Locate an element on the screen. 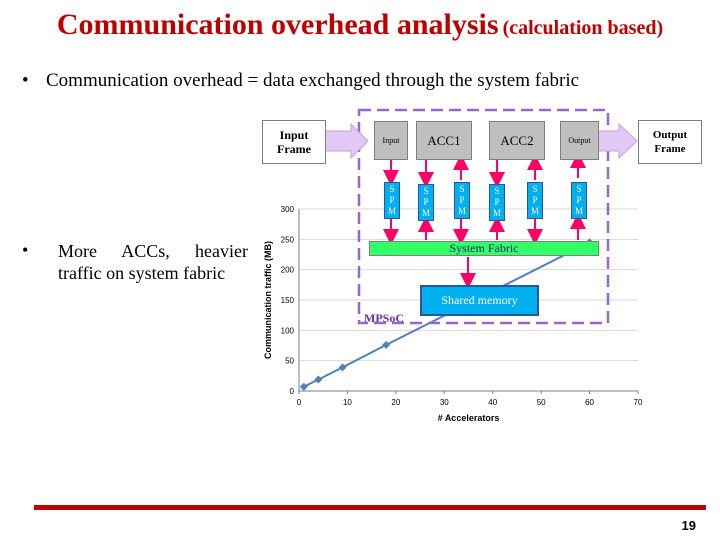 Image resolution: width=720 pixels, height=540 pixels. input-frame-label: Input Frame is located at coordinates (294, 142).